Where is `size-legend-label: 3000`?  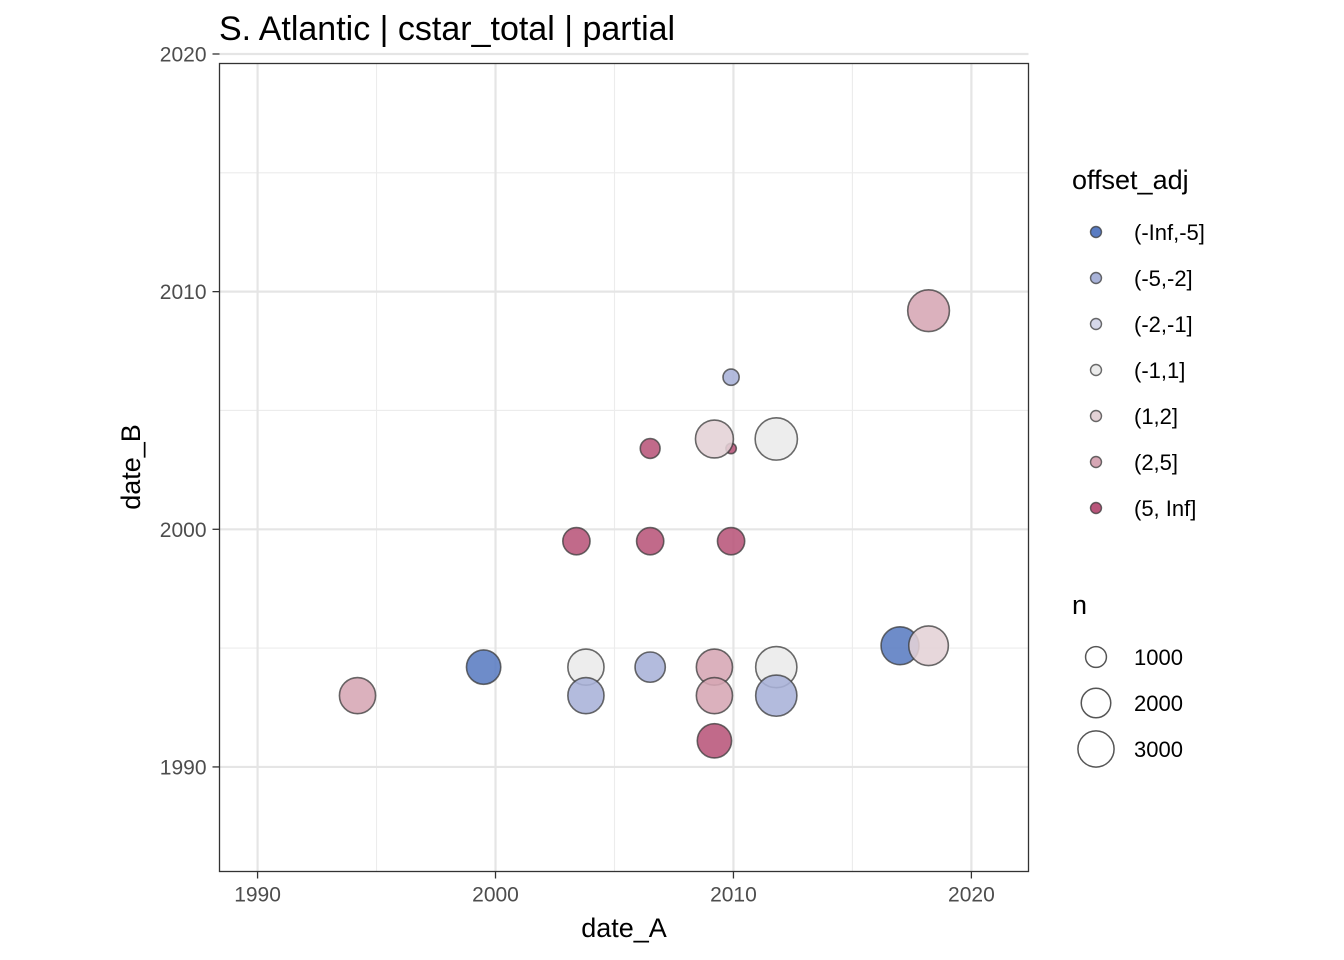
size-legend-label: 3000 is located at coordinates (1158, 749).